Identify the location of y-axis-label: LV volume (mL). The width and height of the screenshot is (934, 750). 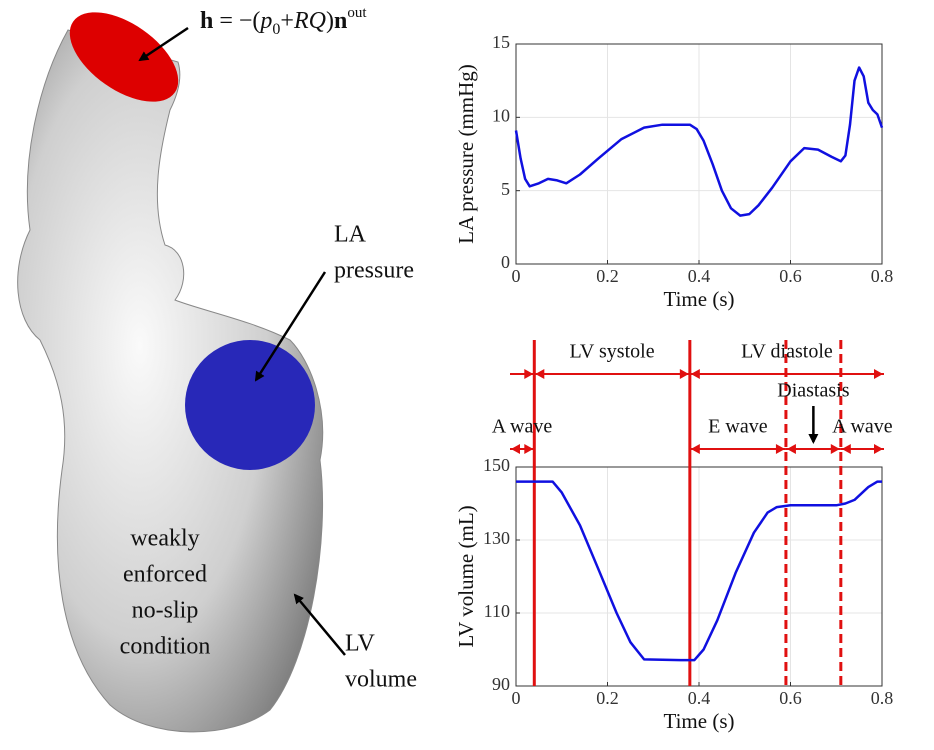
(466, 576).